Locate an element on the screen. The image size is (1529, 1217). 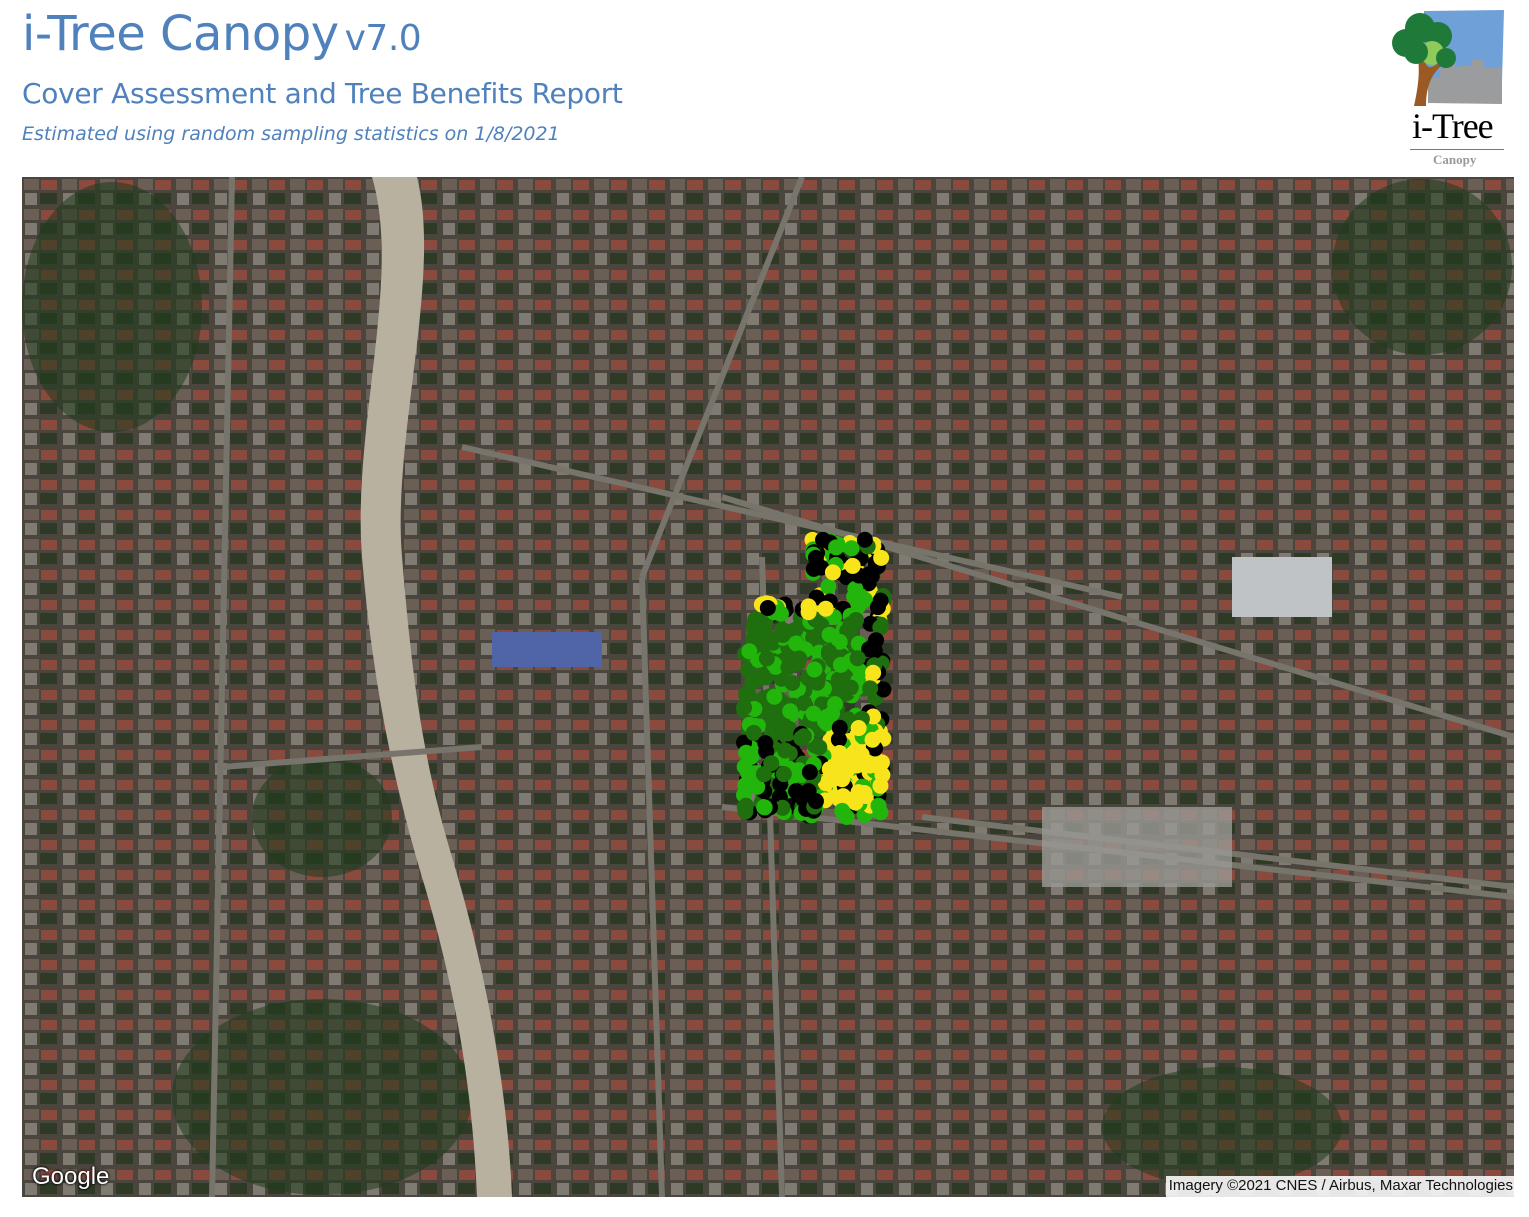
logo-text: i-Tree is located at coordinates (1453, 126).